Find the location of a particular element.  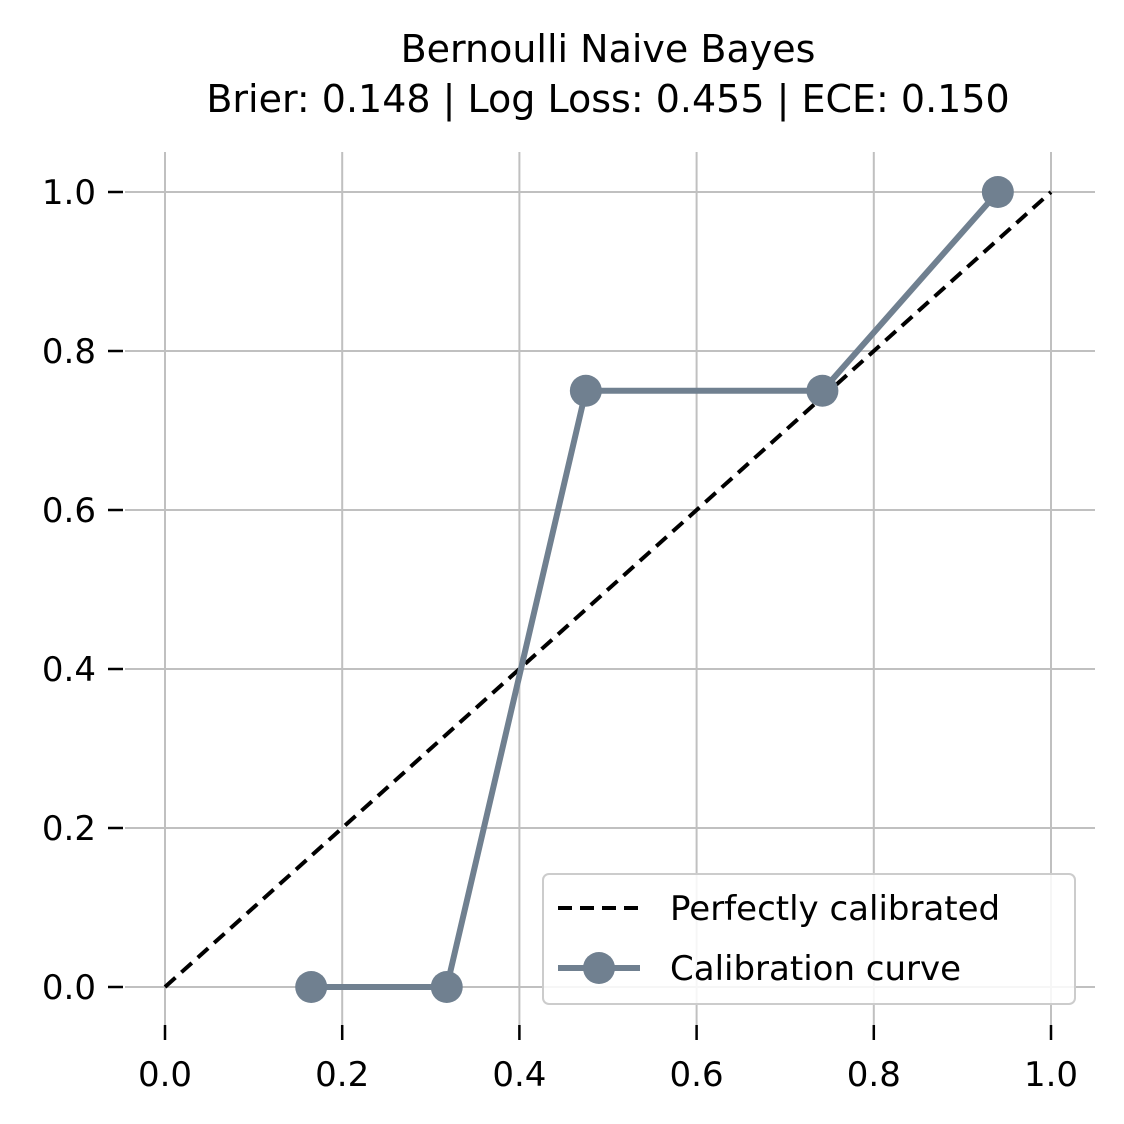

x-tick-label: 0.8 is located at coordinates (874, 1075).